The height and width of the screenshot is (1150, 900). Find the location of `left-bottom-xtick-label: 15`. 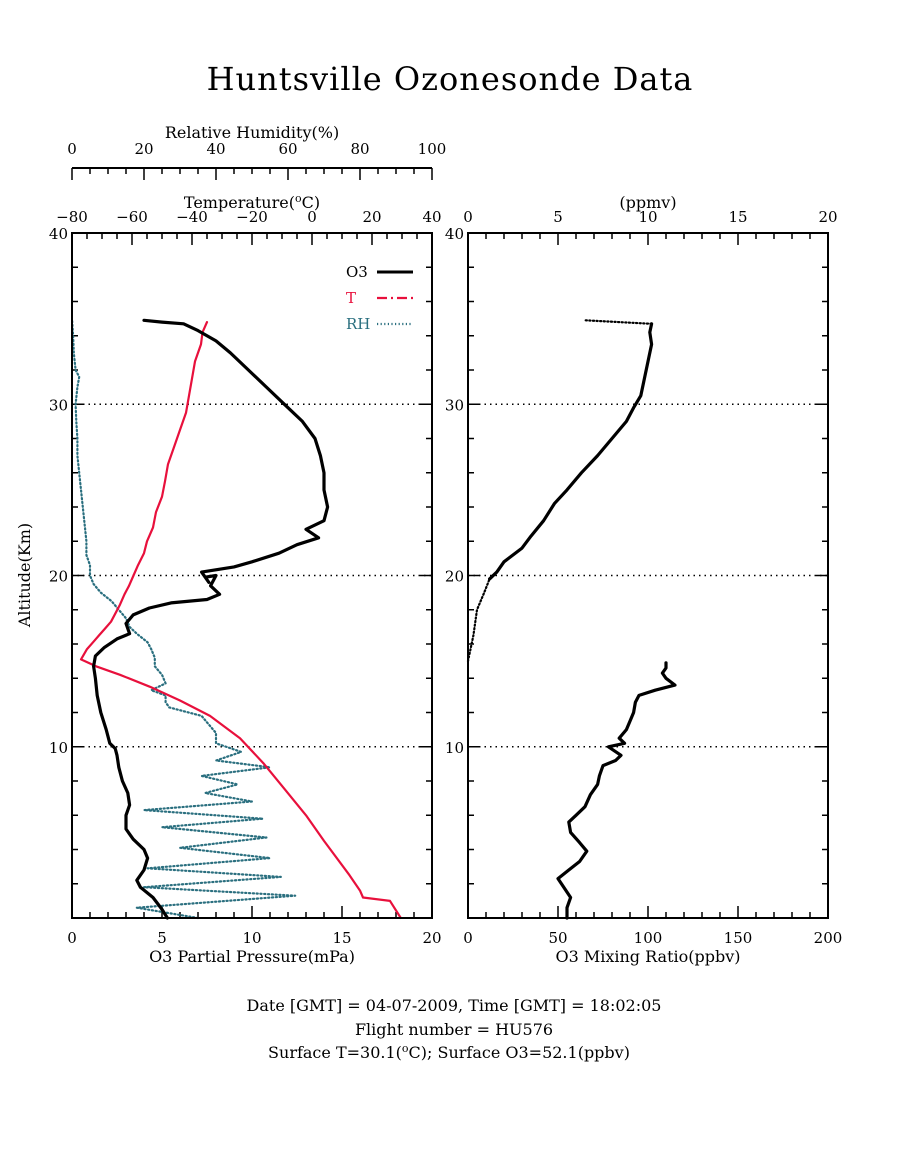

left-bottom-xtick-label: 15 is located at coordinates (341, 938).